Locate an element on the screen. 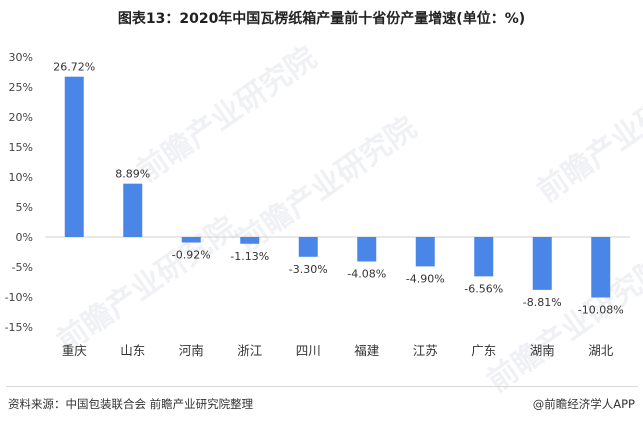 The width and height of the screenshot is (643, 425). y-tick-label: -10% is located at coordinates (19, 297).